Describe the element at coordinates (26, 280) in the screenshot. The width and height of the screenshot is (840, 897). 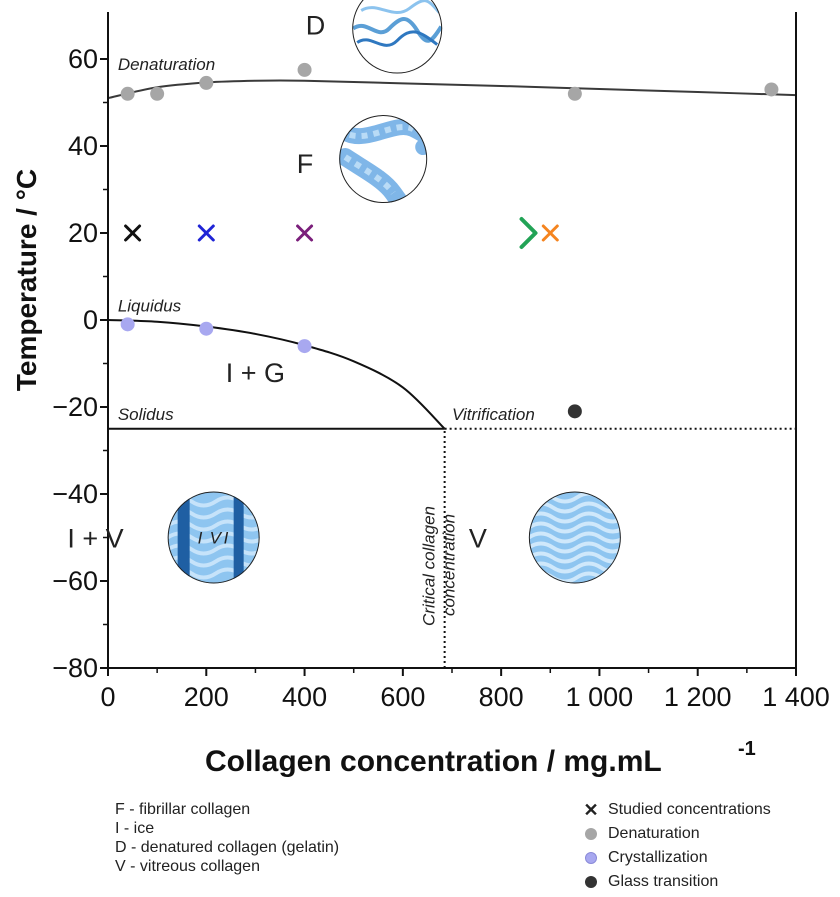
I see `y-axis-title: Temperature / °C` at that location.